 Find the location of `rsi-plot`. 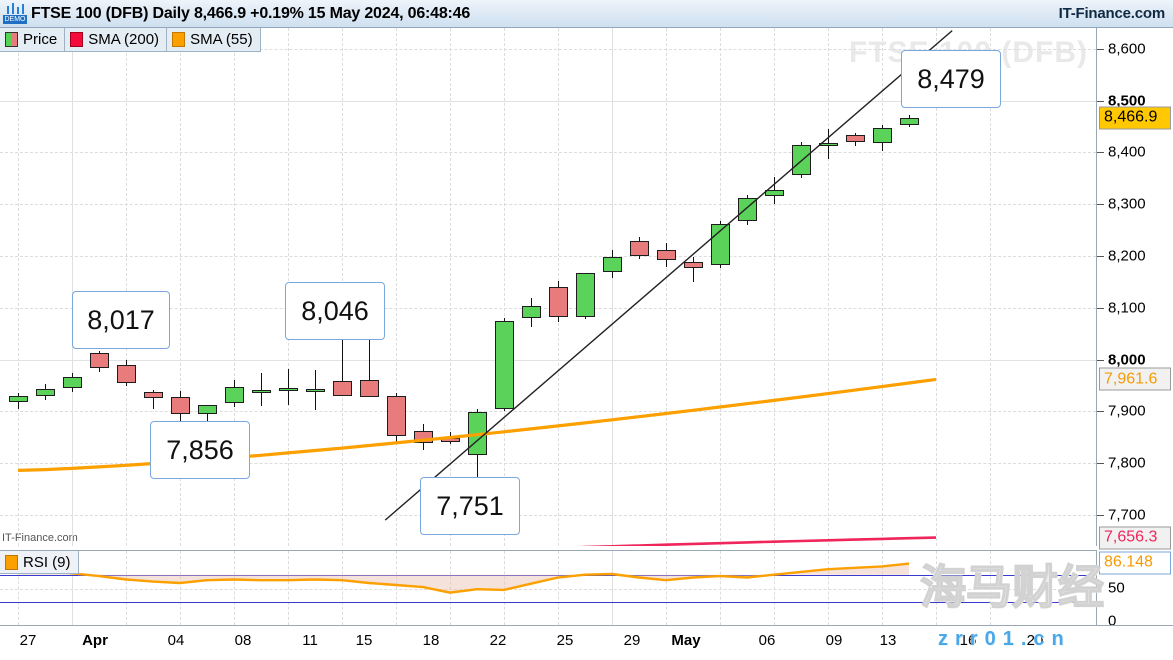

rsi-plot is located at coordinates (463, 578).